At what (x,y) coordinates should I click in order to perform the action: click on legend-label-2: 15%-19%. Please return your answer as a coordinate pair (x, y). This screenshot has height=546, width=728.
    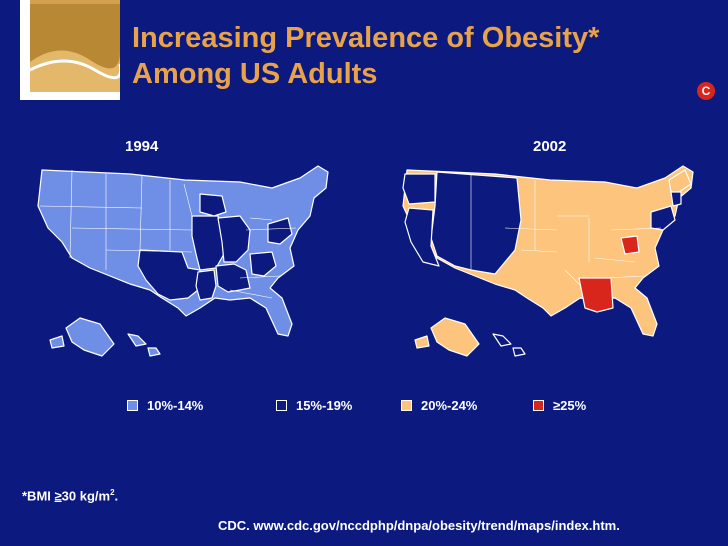
    Looking at the image, I should click on (324, 405).